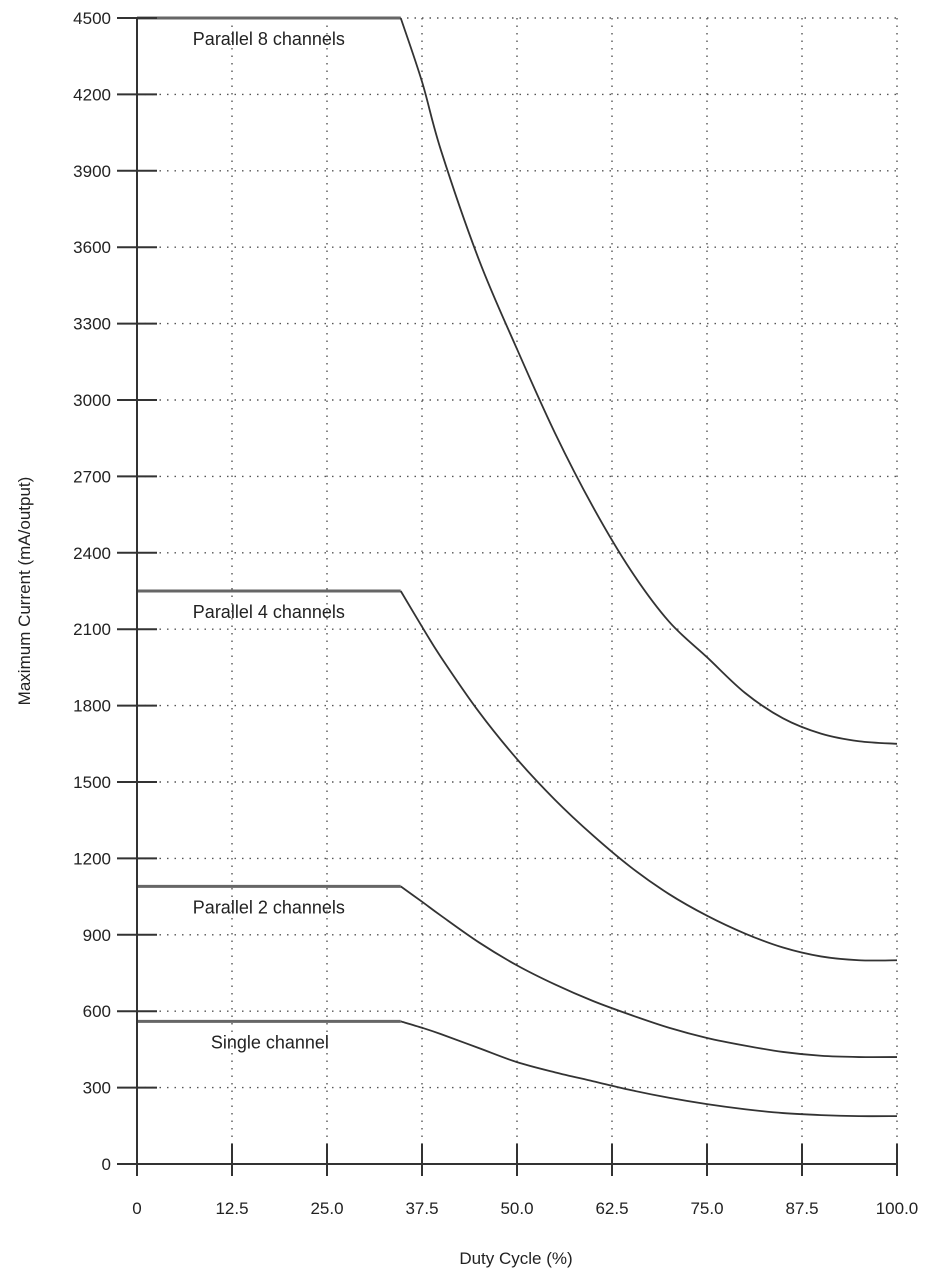 Image resolution: width=928 pixels, height=1274 pixels. Describe the element at coordinates (92, 94) in the screenshot. I see `y-tick-label: 4200` at that location.